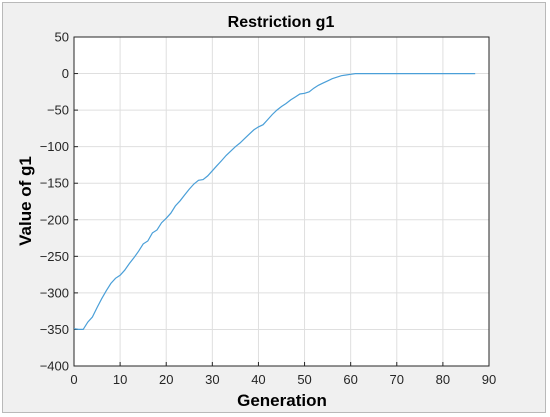 The width and height of the screenshot is (550, 417). What do you see at coordinates (25, 201) in the screenshot?
I see `y-axis-label: Value of g1` at bounding box center [25, 201].